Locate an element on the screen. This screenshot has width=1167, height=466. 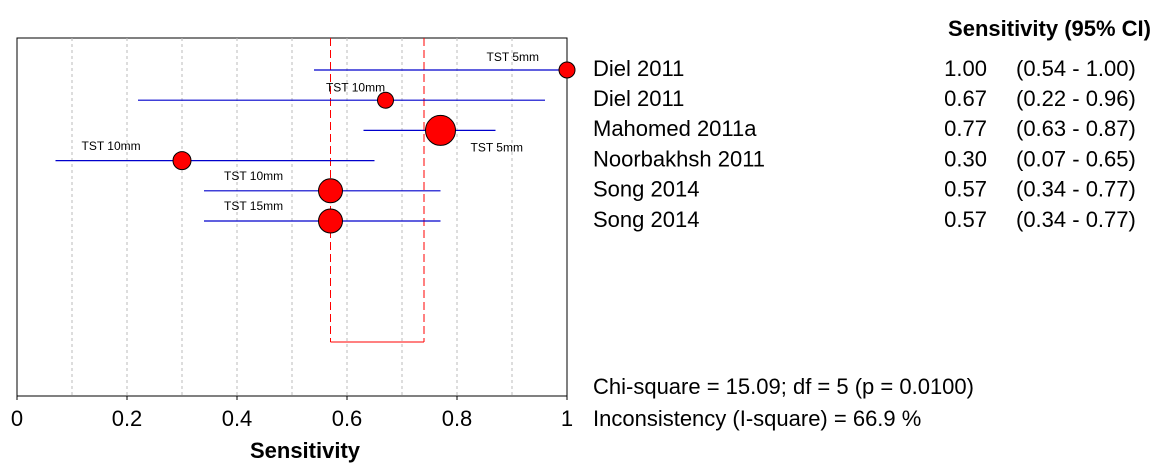
estimate-label: 0.30 is located at coordinates (965, 158).